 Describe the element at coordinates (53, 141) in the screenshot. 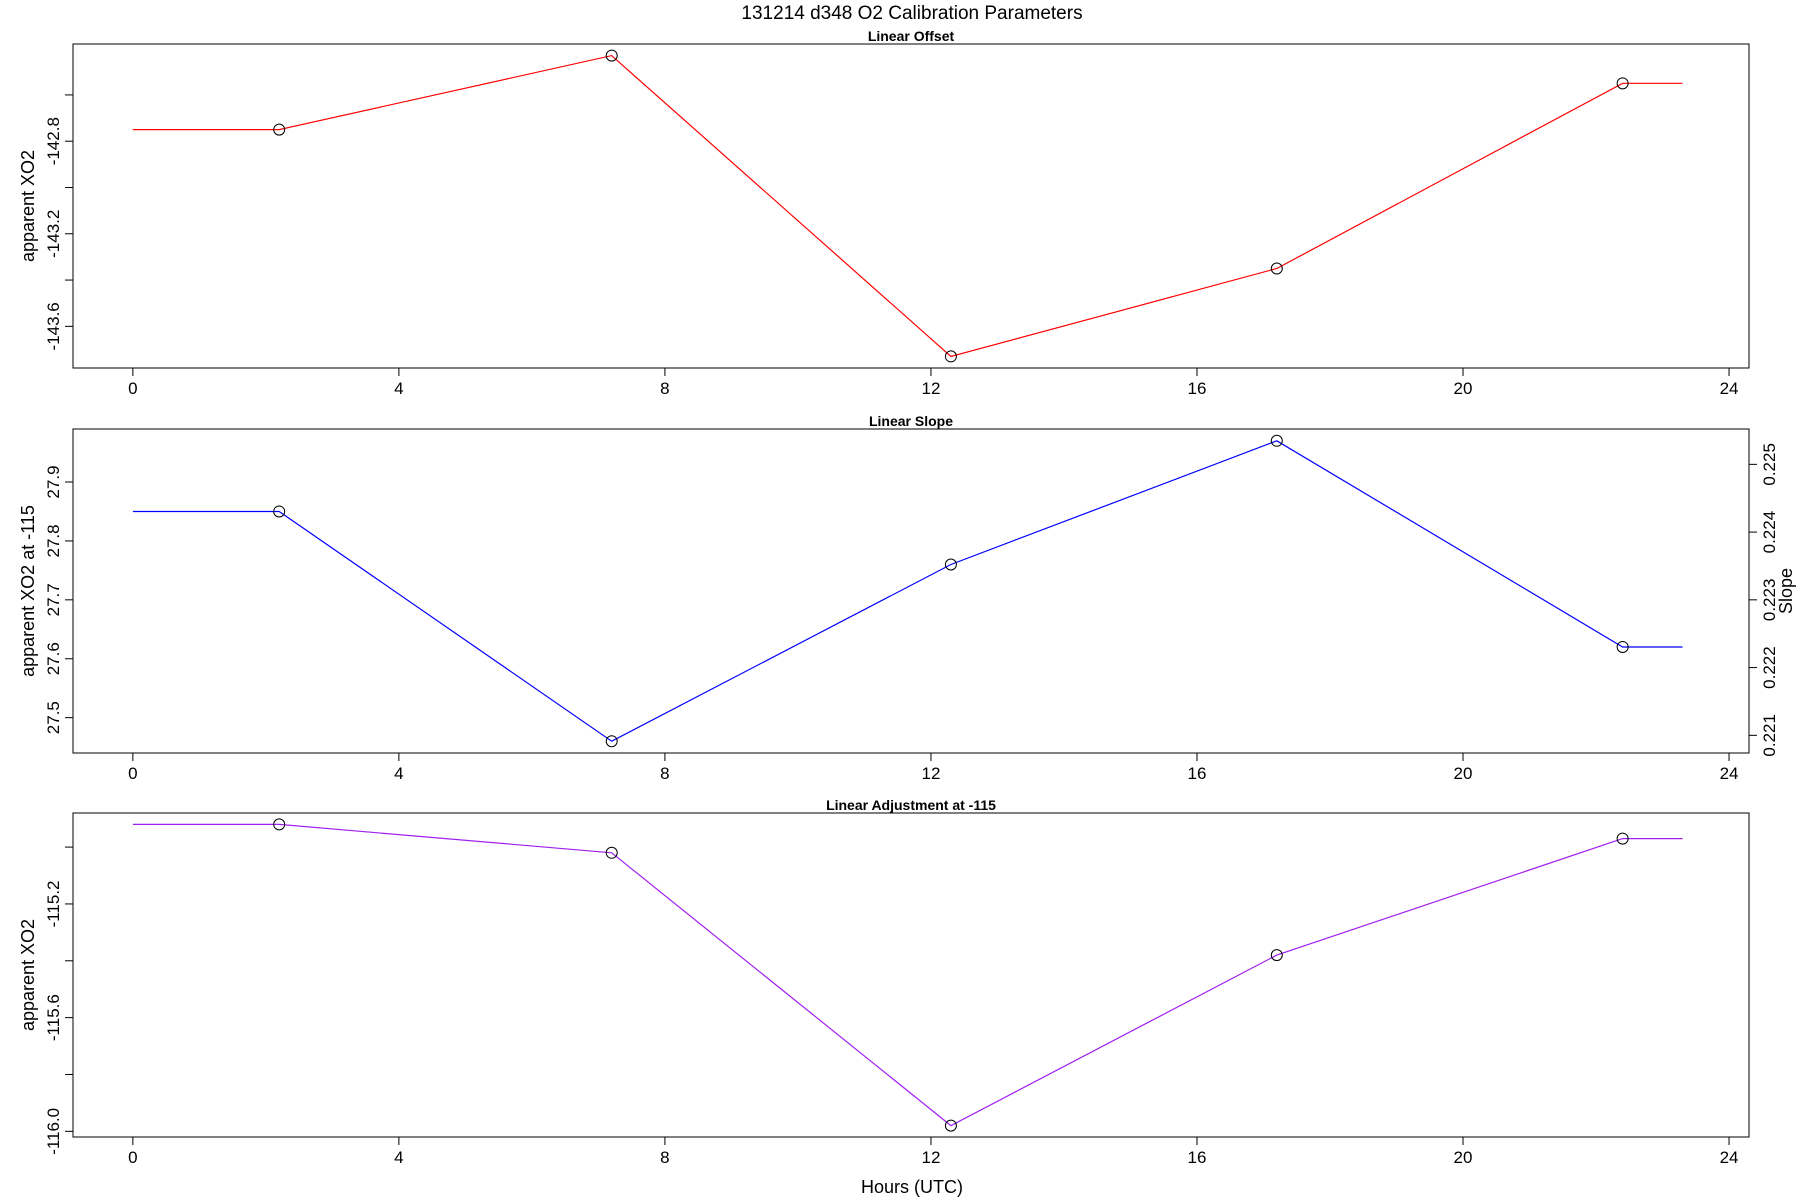

I see `y-tick-label-offset-4: -142.8` at that location.